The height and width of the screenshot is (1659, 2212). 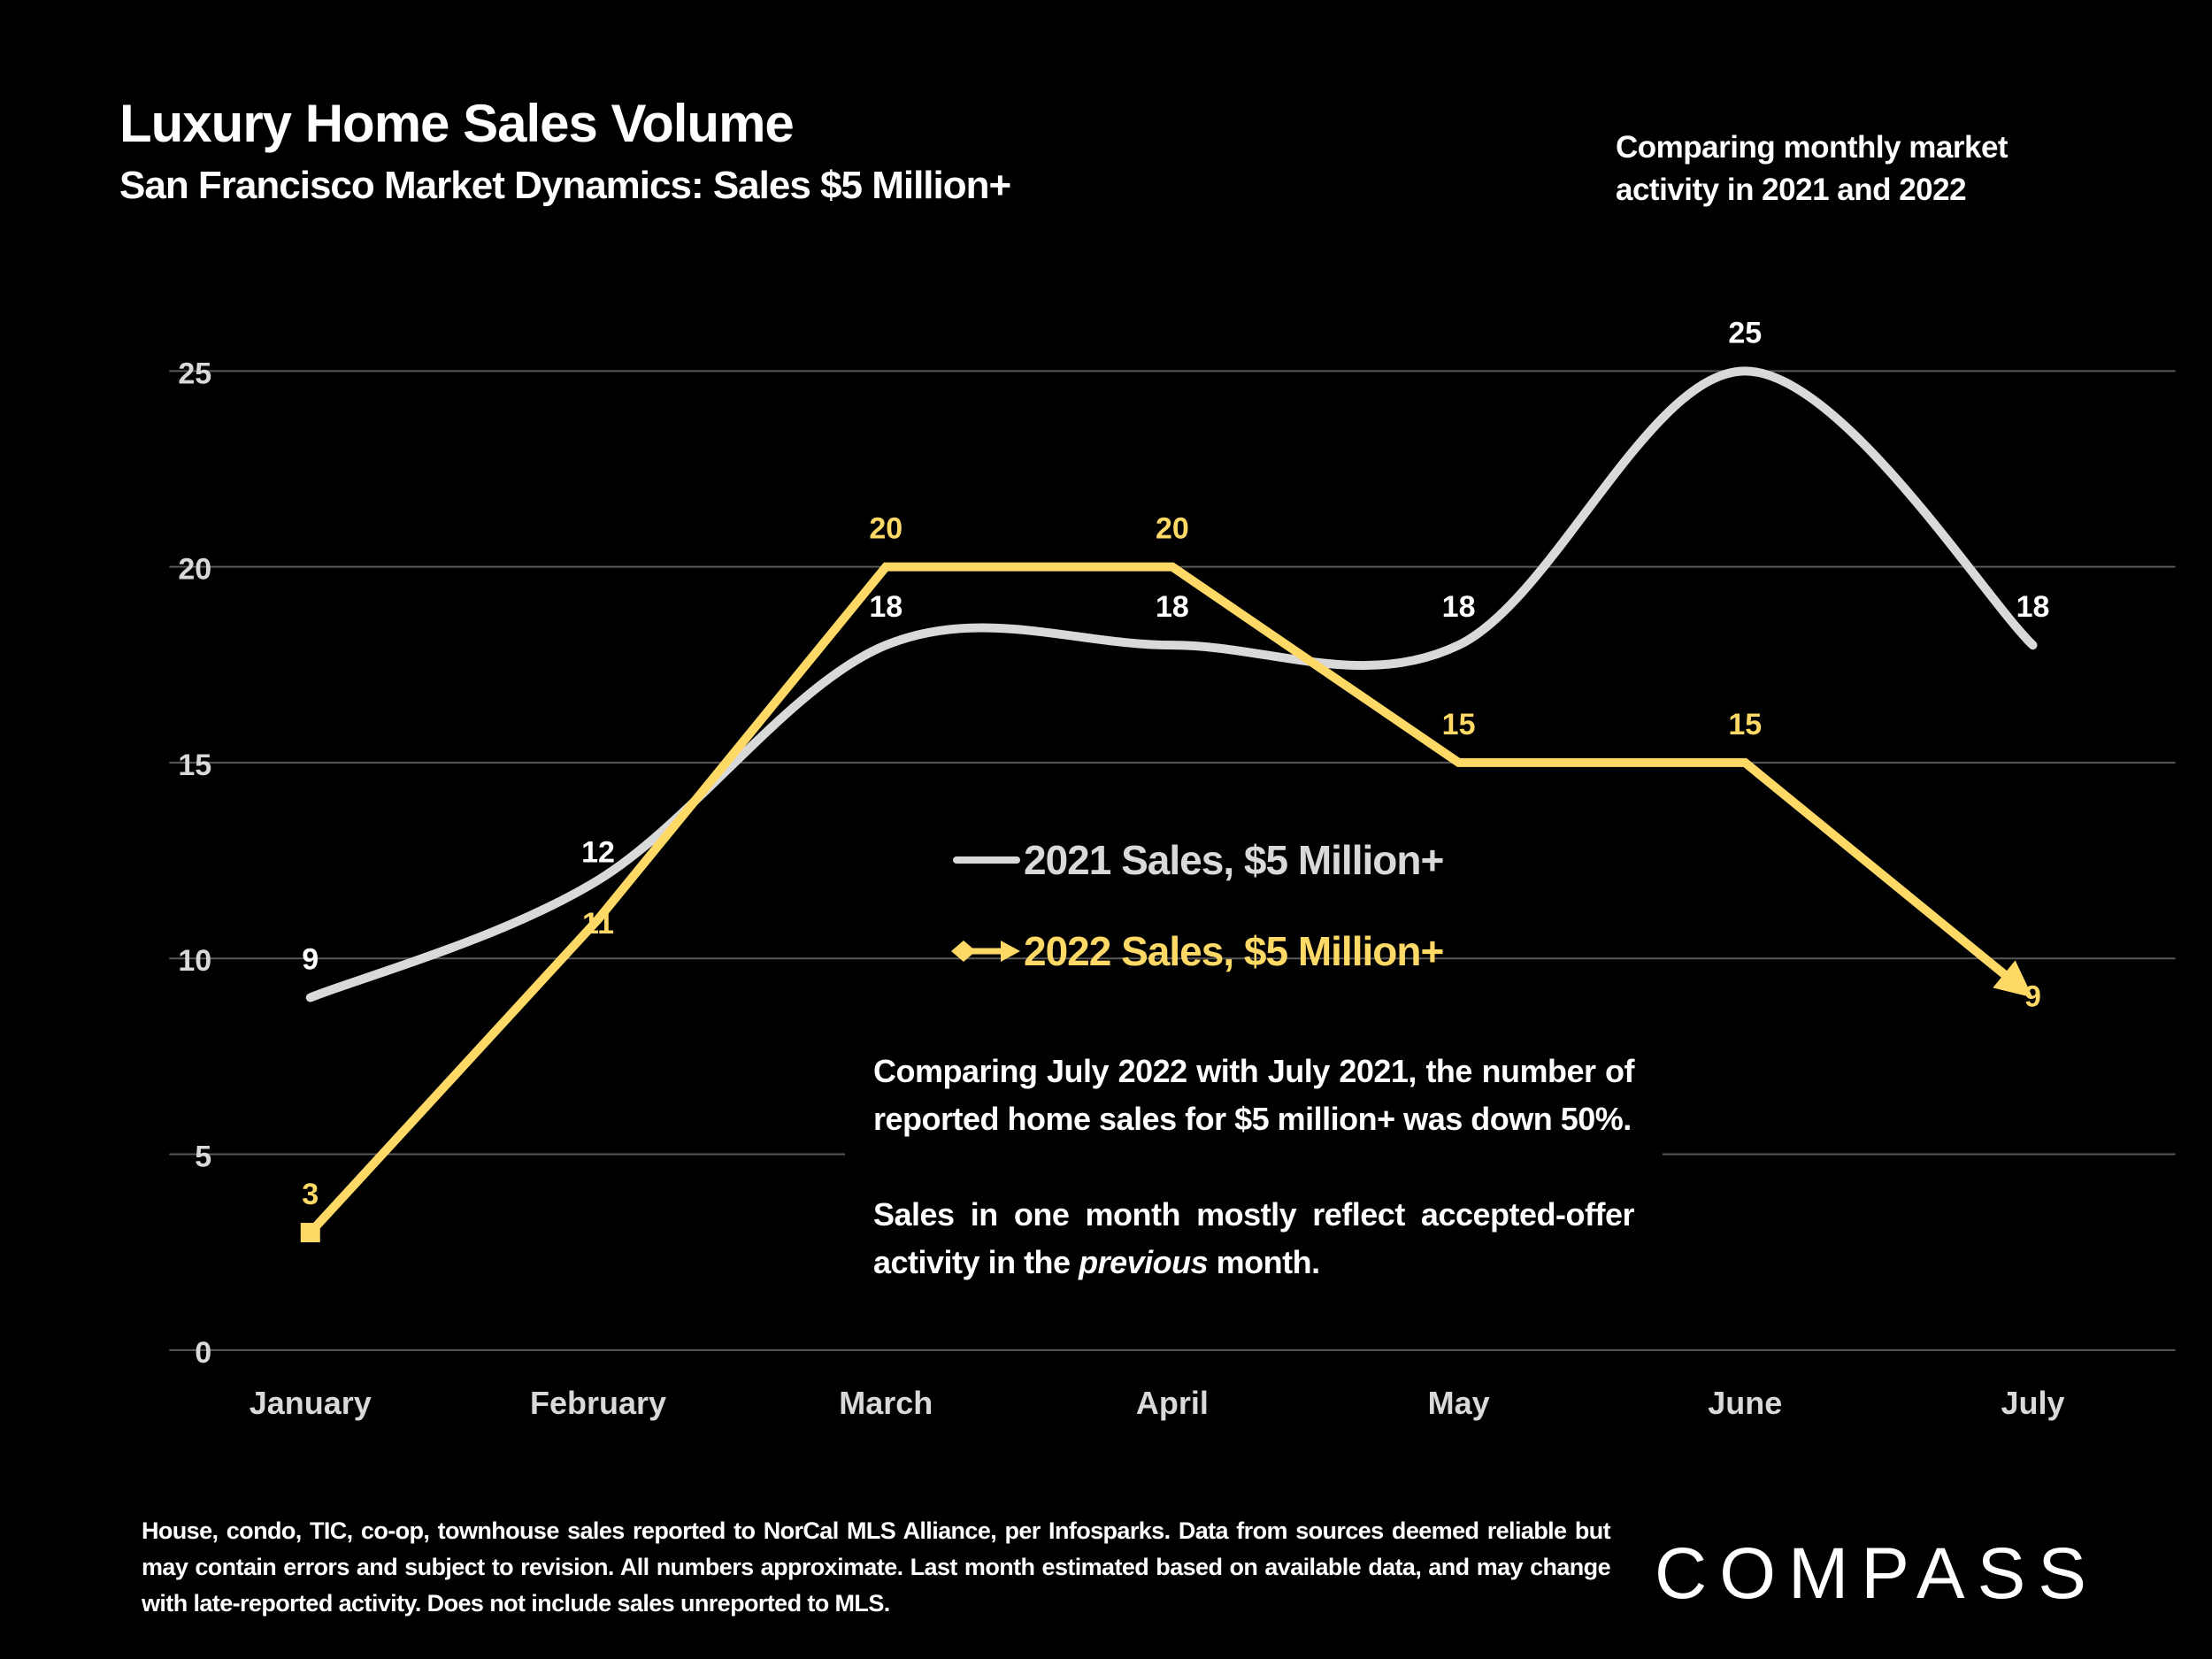 I want to click on x-tick-label: July, so click(x=2033, y=1403).